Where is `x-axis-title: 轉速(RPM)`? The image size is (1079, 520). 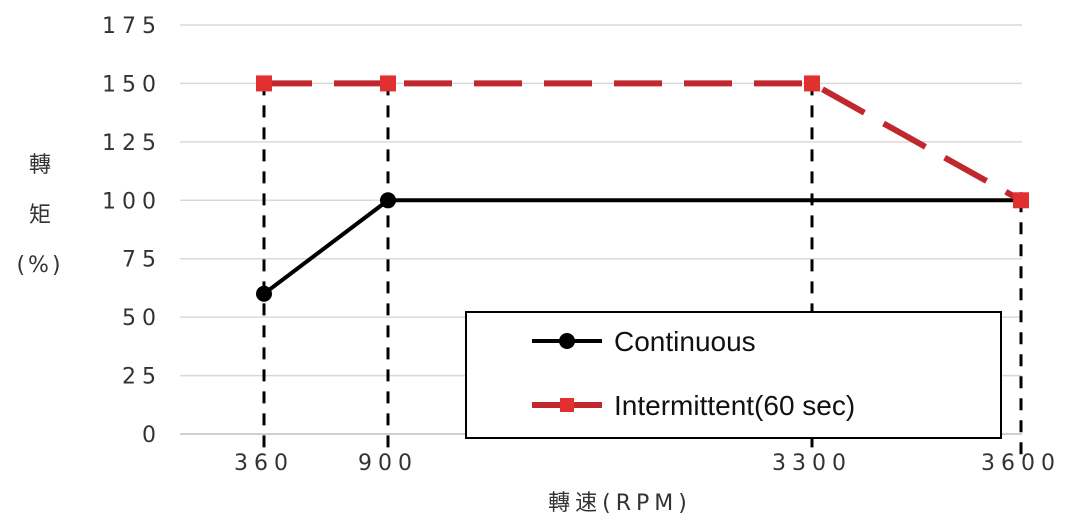
x-axis-title: 轉速(RPM) is located at coordinates (620, 503).